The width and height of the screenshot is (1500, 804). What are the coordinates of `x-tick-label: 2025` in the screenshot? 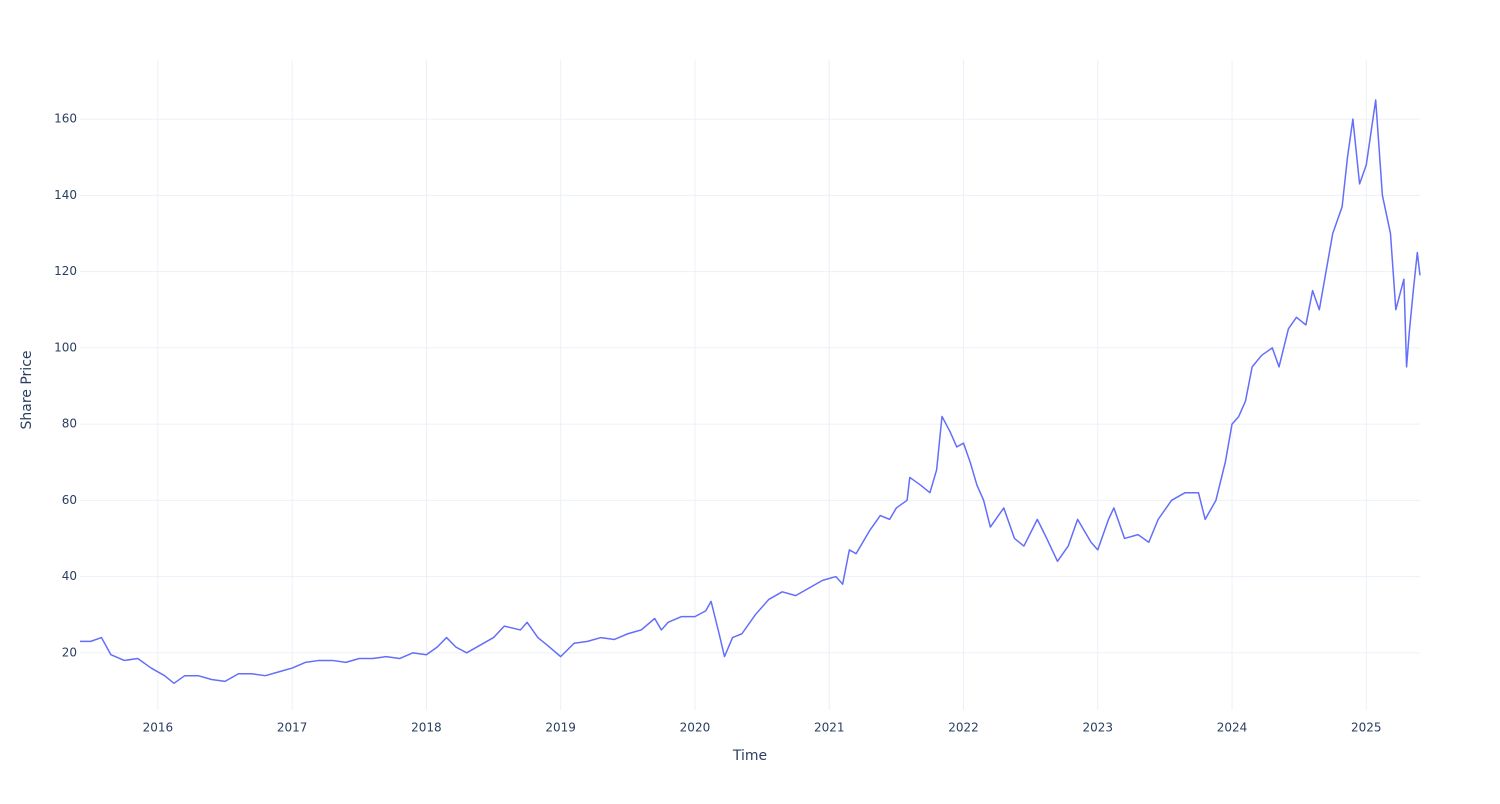 It's located at (1366, 728).